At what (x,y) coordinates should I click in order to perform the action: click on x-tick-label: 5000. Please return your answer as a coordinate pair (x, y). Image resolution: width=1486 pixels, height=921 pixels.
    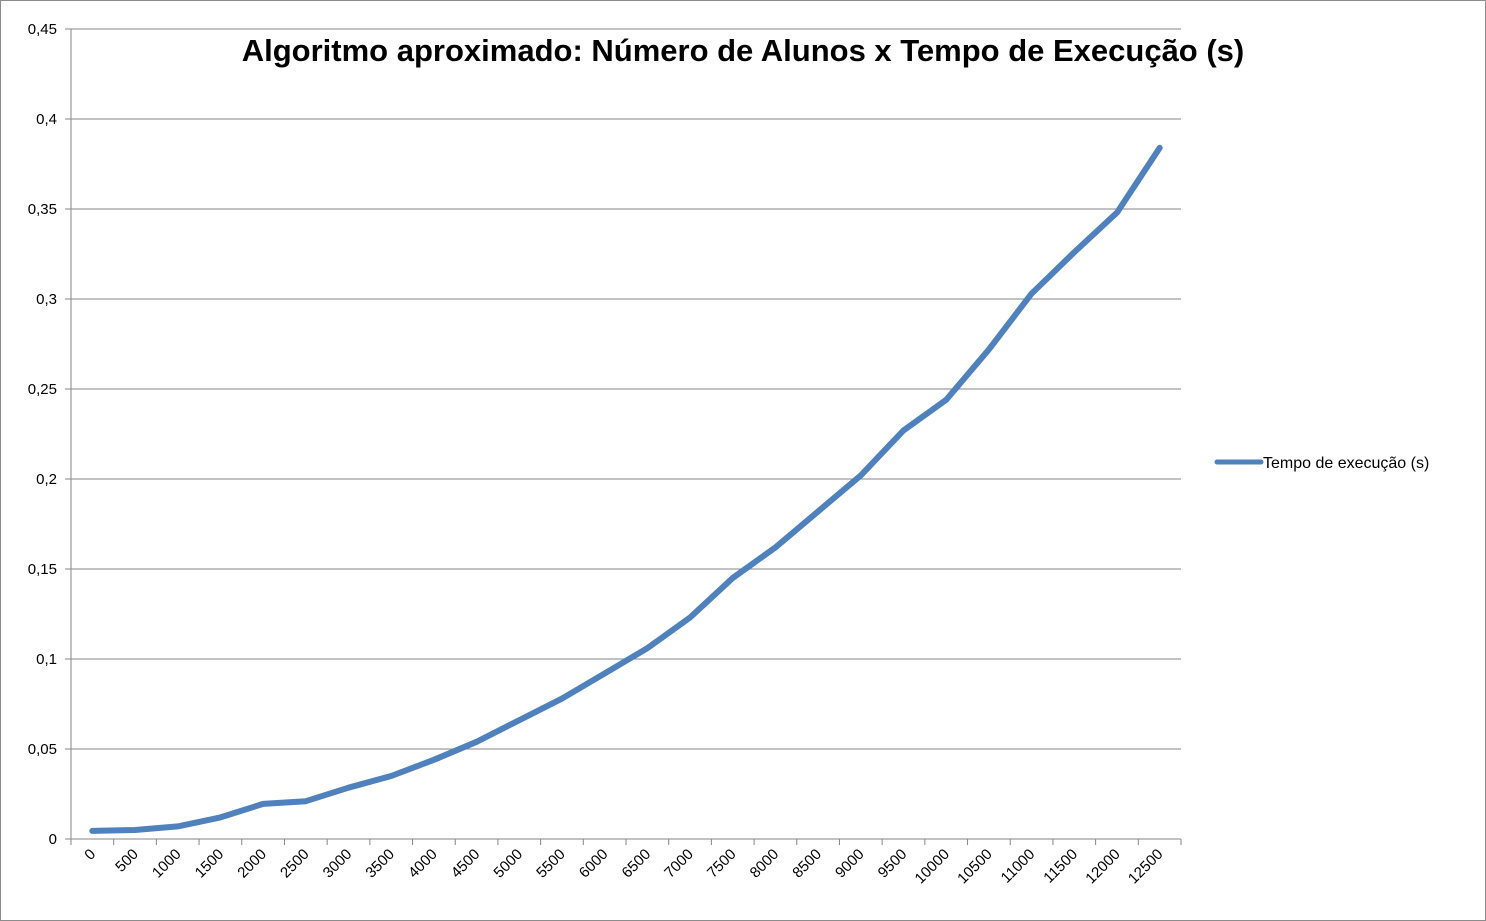
    Looking at the image, I should click on (508, 864).